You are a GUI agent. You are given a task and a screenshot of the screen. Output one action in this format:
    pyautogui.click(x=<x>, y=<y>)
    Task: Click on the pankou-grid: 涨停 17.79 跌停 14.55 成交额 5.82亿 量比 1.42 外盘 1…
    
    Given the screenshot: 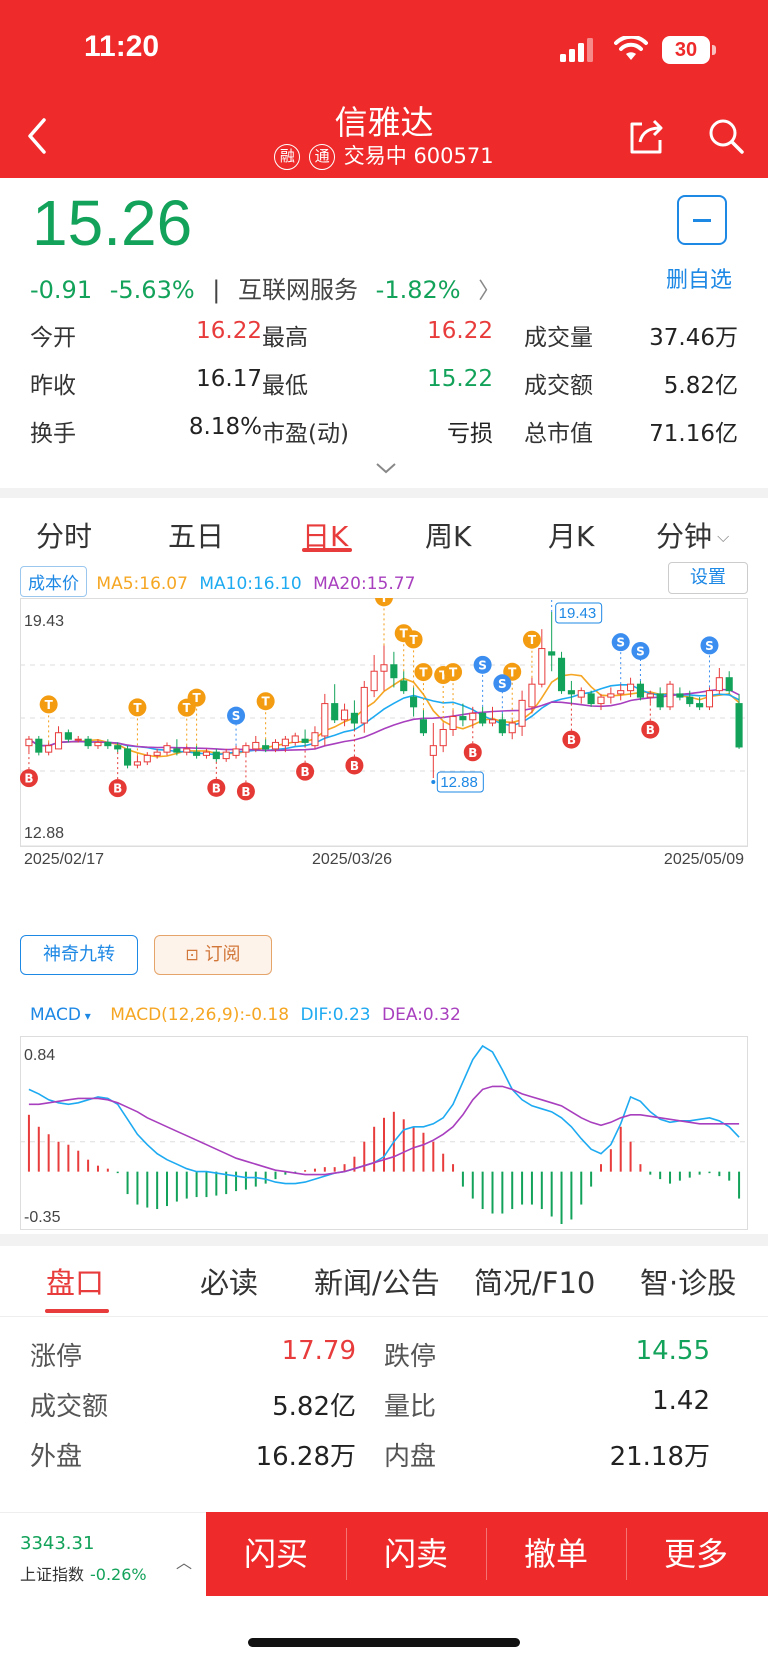 What is the action you would take?
    pyautogui.click(x=370, y=1411)
    